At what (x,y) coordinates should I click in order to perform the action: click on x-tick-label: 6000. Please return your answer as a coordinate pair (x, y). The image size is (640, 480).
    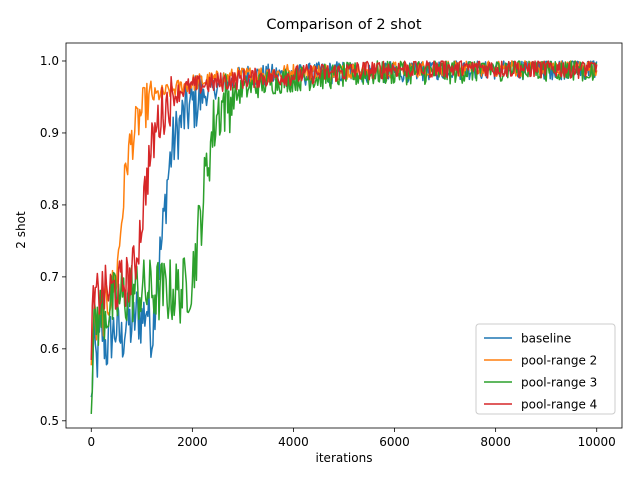
    Looking at the image, I should click on (394, 442).